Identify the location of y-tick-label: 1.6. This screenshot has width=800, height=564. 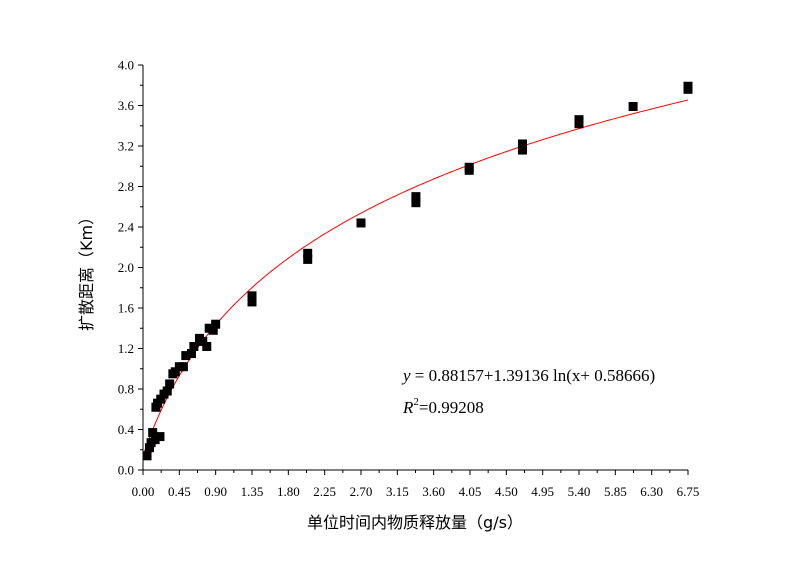
(126, 308).